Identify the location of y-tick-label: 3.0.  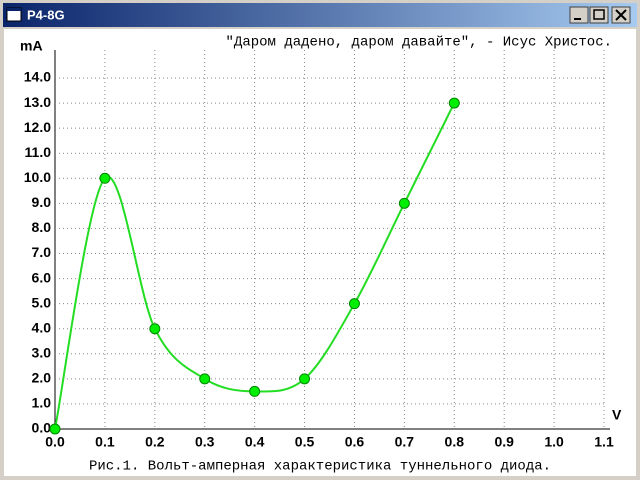
(42, 352).